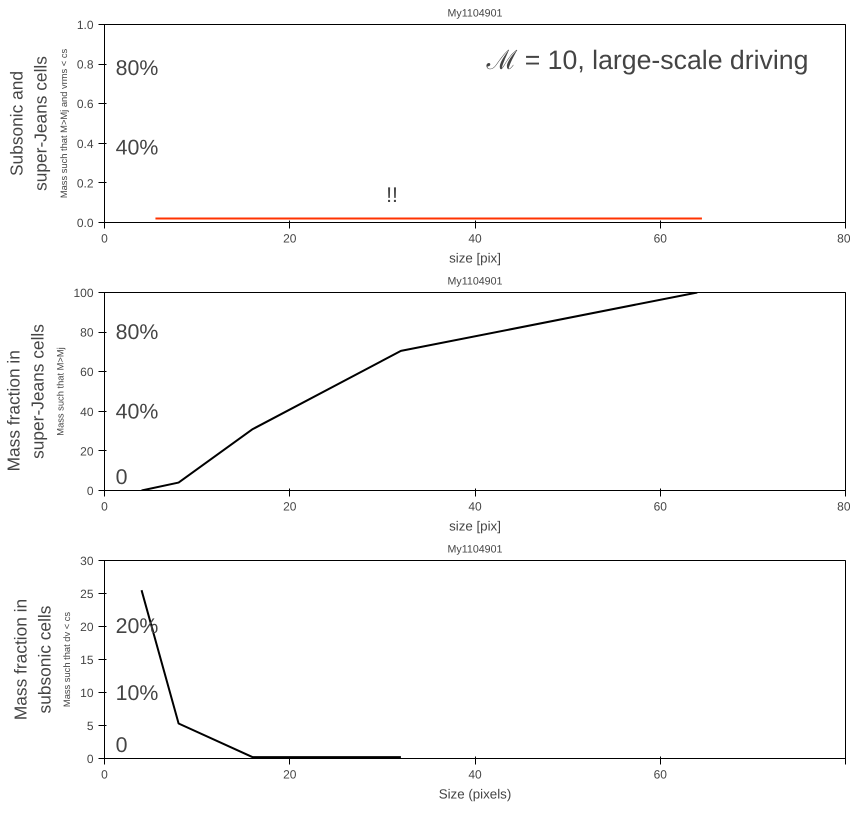  Describe the element at coordinates (90, 726) in the screenshot. I see `y-tick-label: 5` at that location.